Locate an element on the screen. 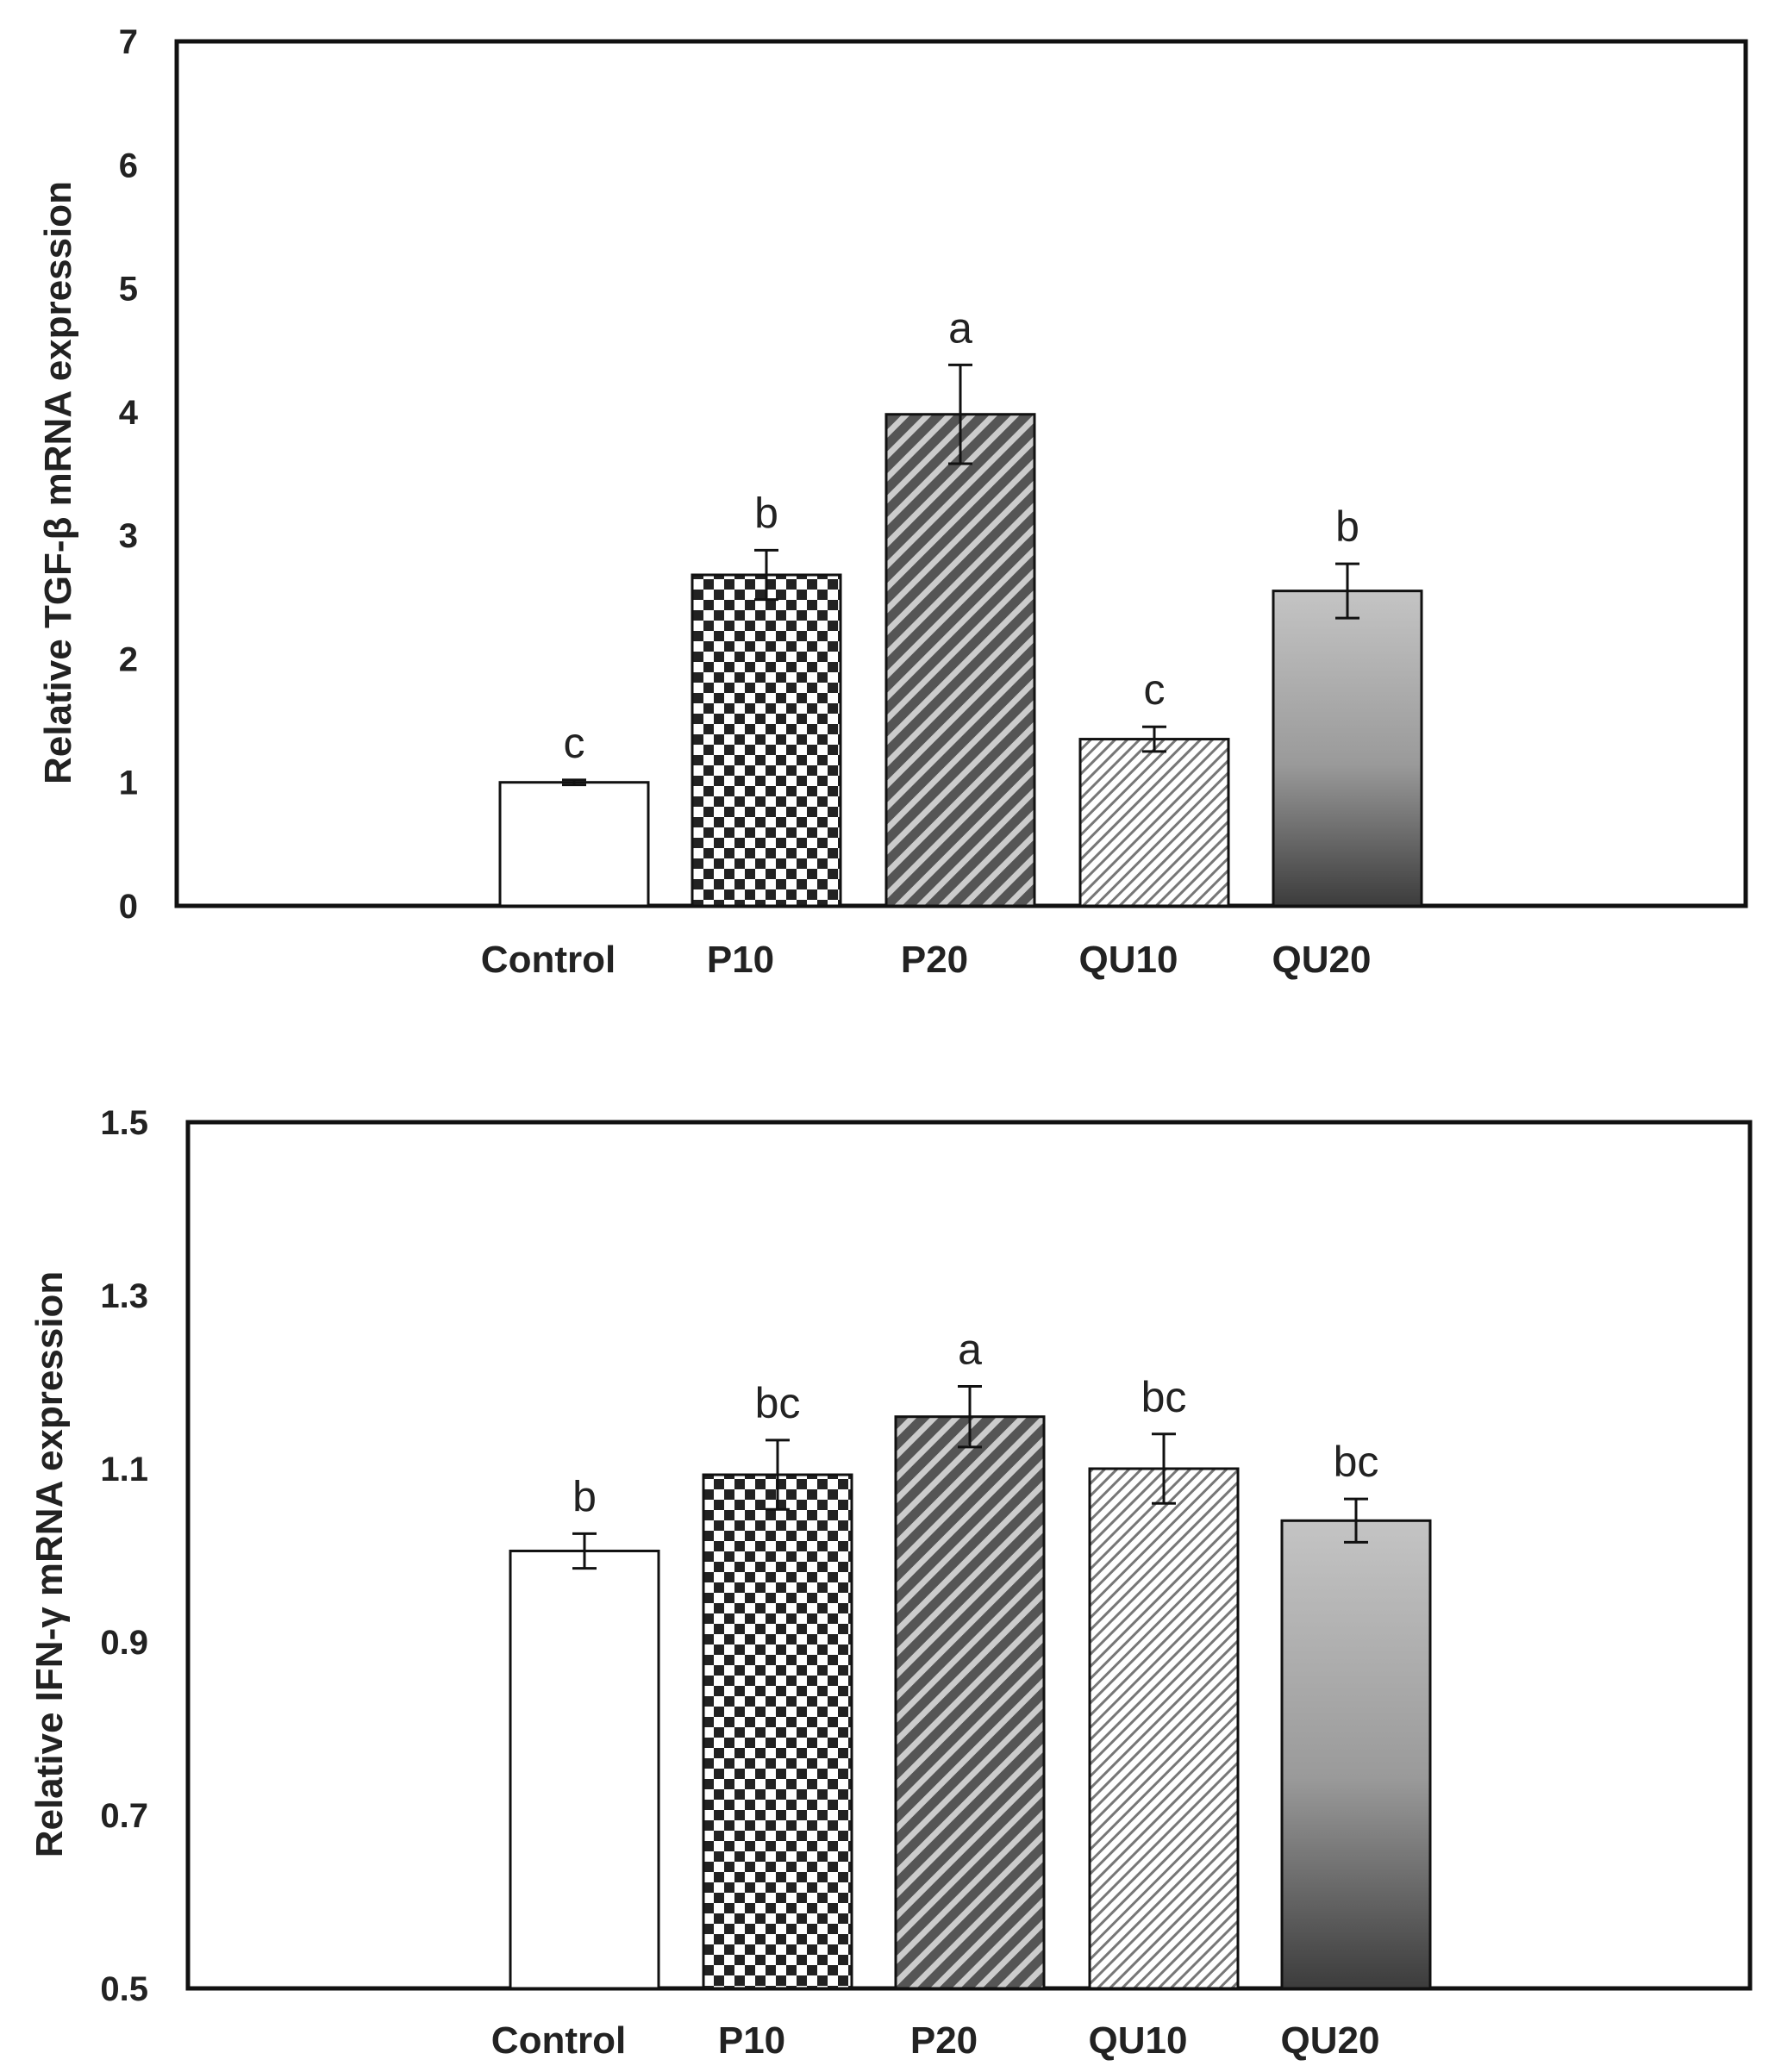 This screenshot has width=1775, height=2072. y-tick-label: 0.7 is located at coordinates (124, 1816).